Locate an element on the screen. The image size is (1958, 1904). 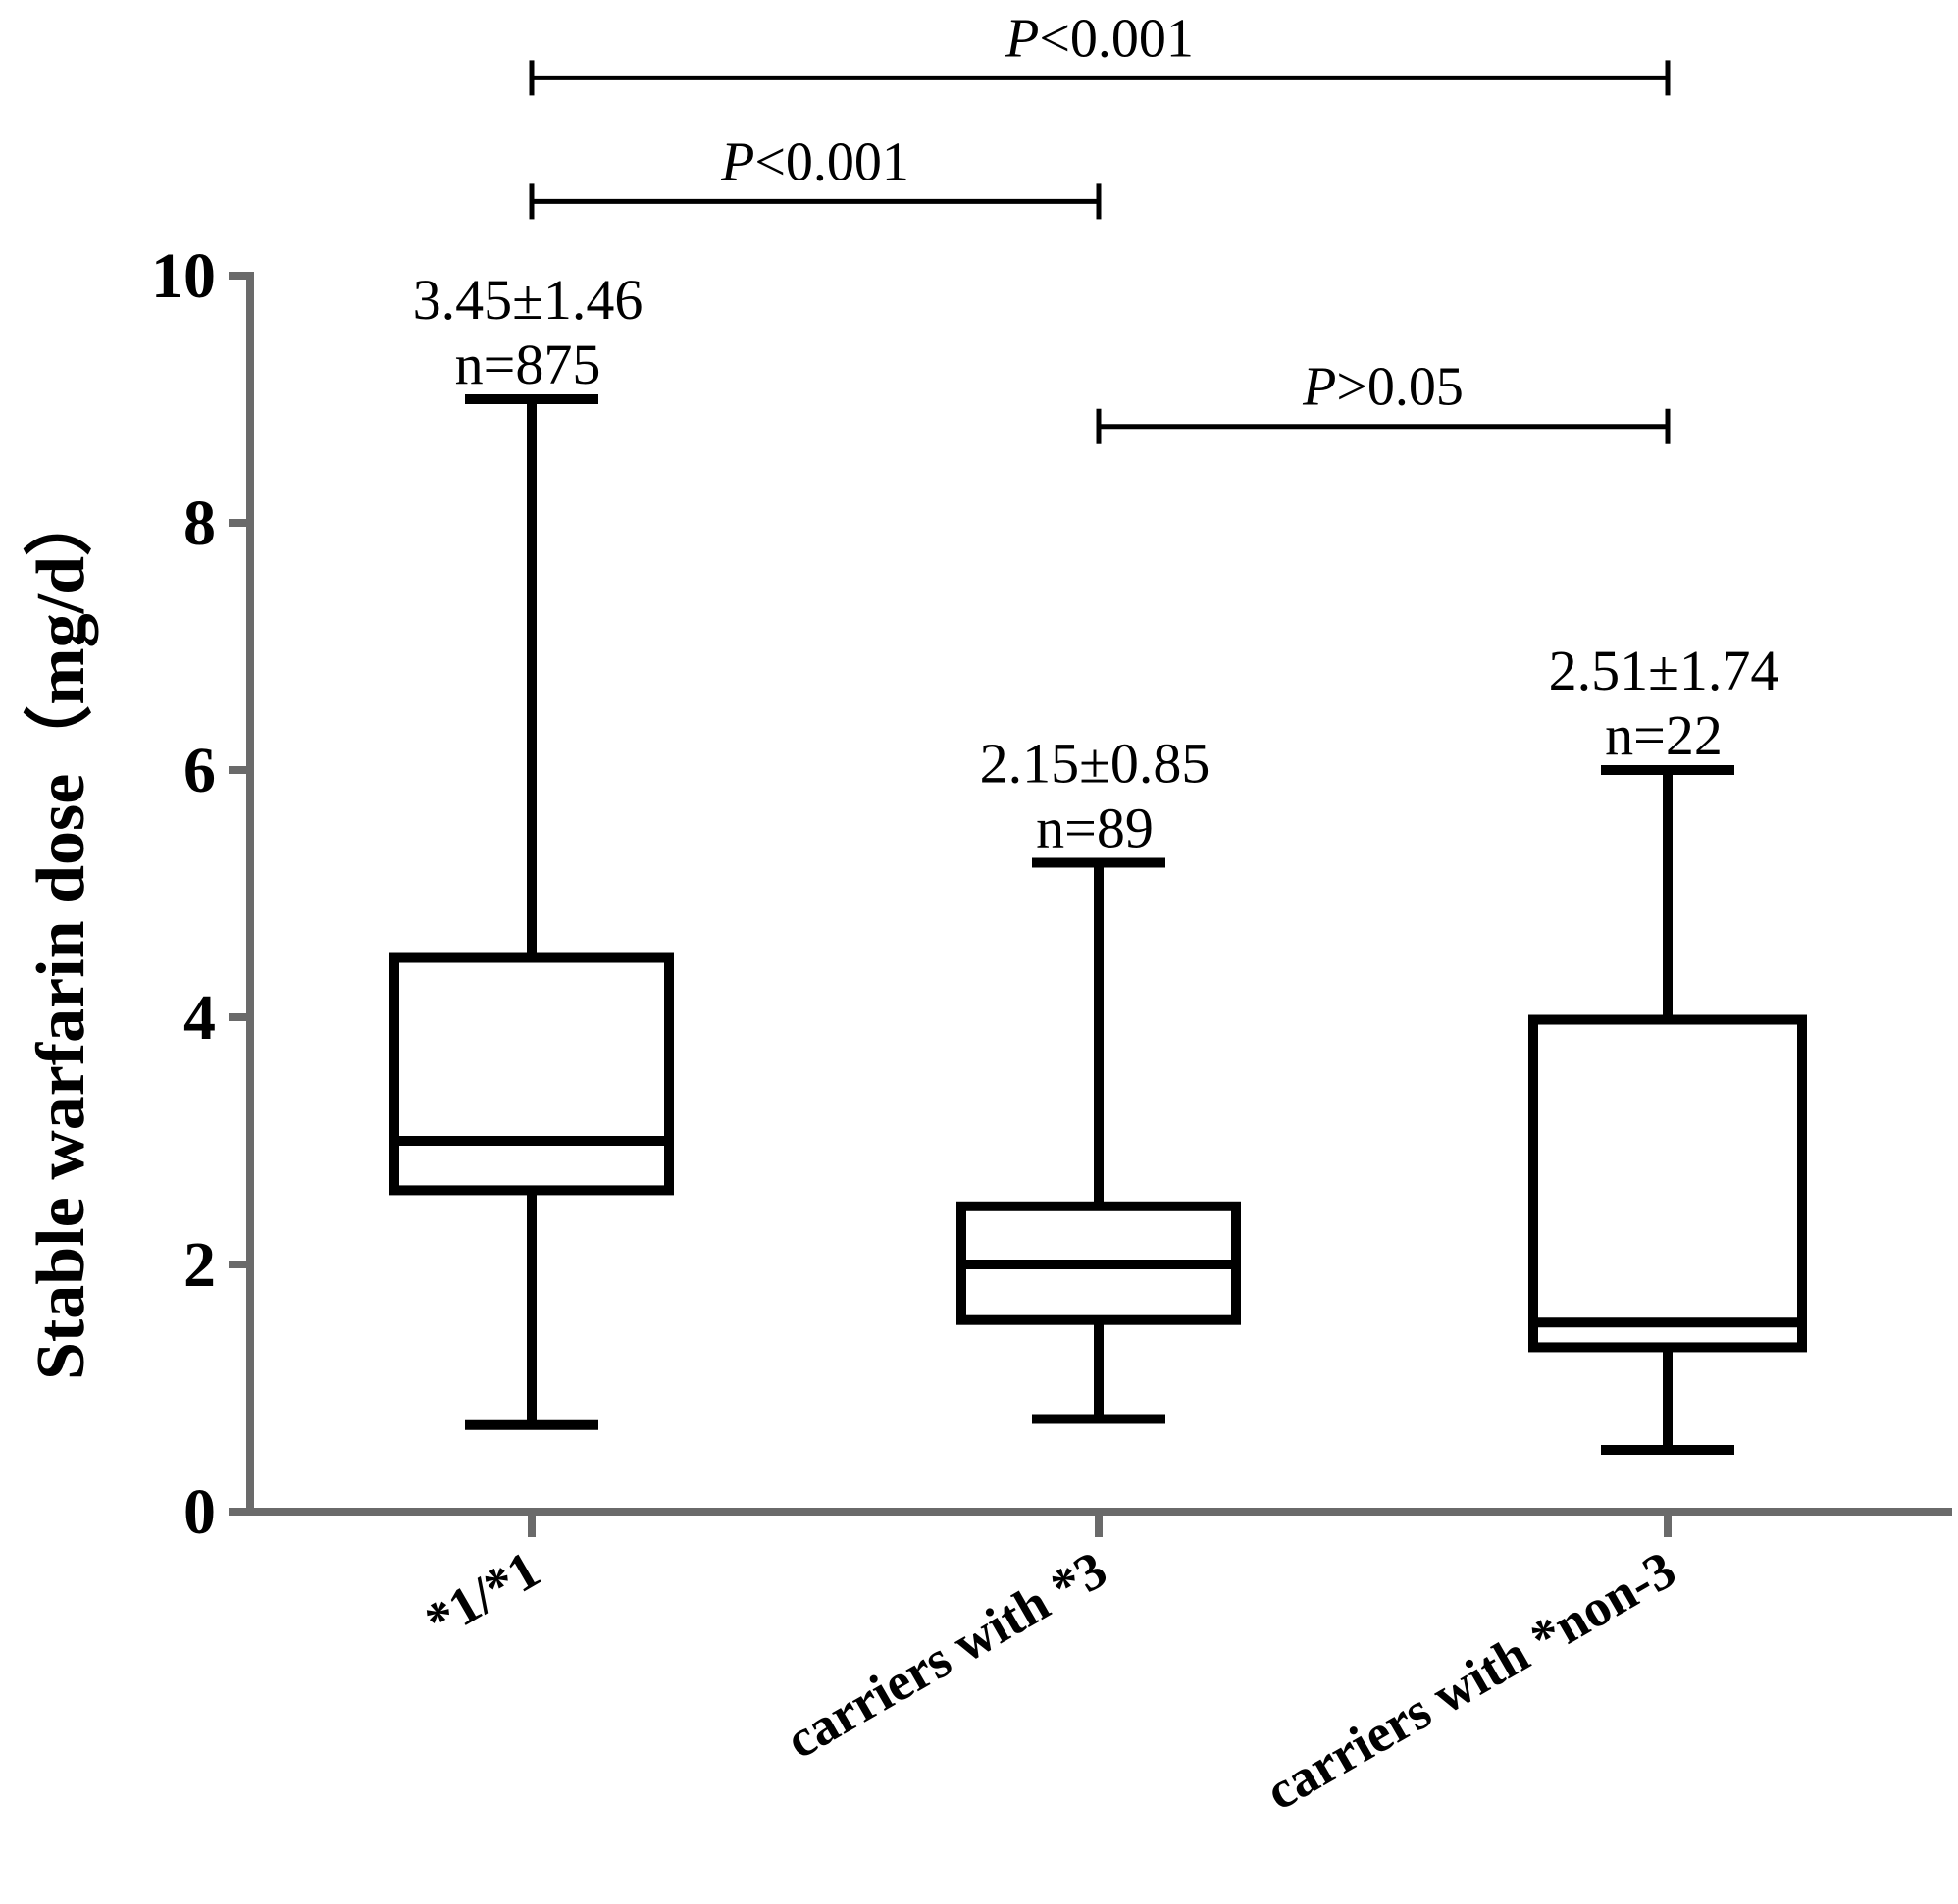
n-label-1: n=89 is located at coordinates (1095, 828).